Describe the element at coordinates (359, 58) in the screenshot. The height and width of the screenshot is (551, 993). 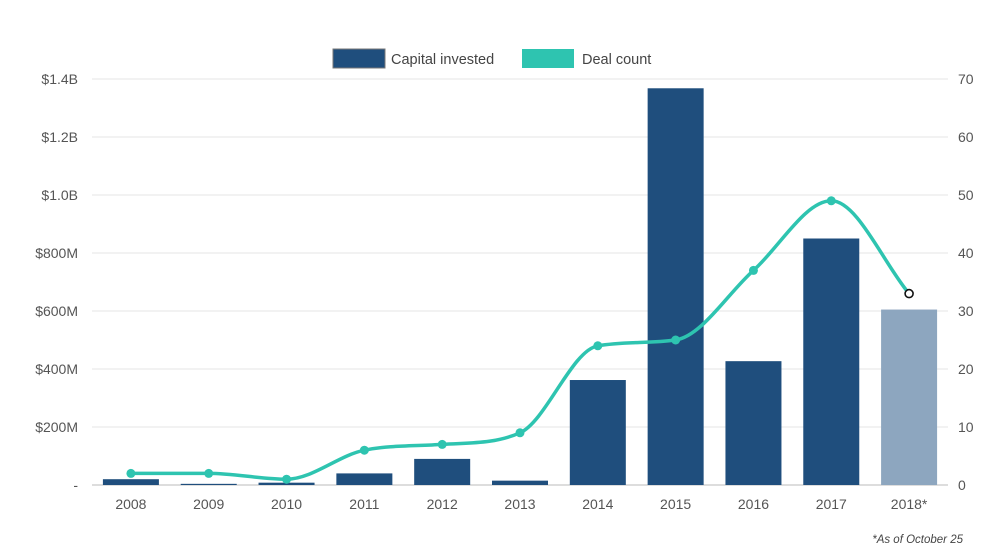
I see `legend-swatch-capital-invested` at that location.